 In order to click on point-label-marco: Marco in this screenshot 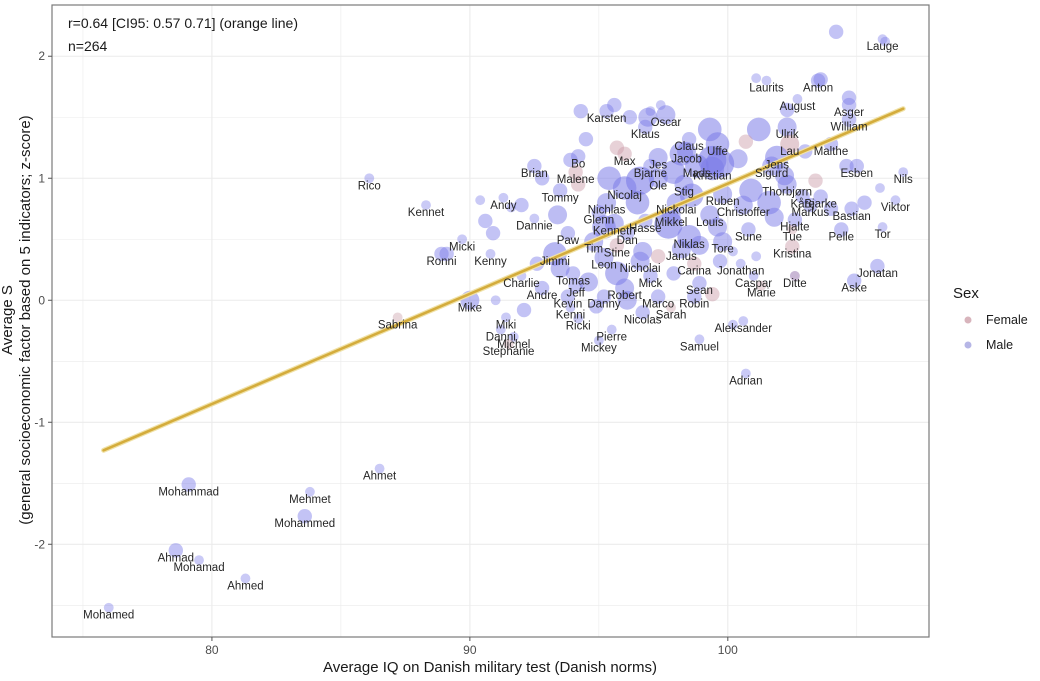, I will do `click(658, 305)`.